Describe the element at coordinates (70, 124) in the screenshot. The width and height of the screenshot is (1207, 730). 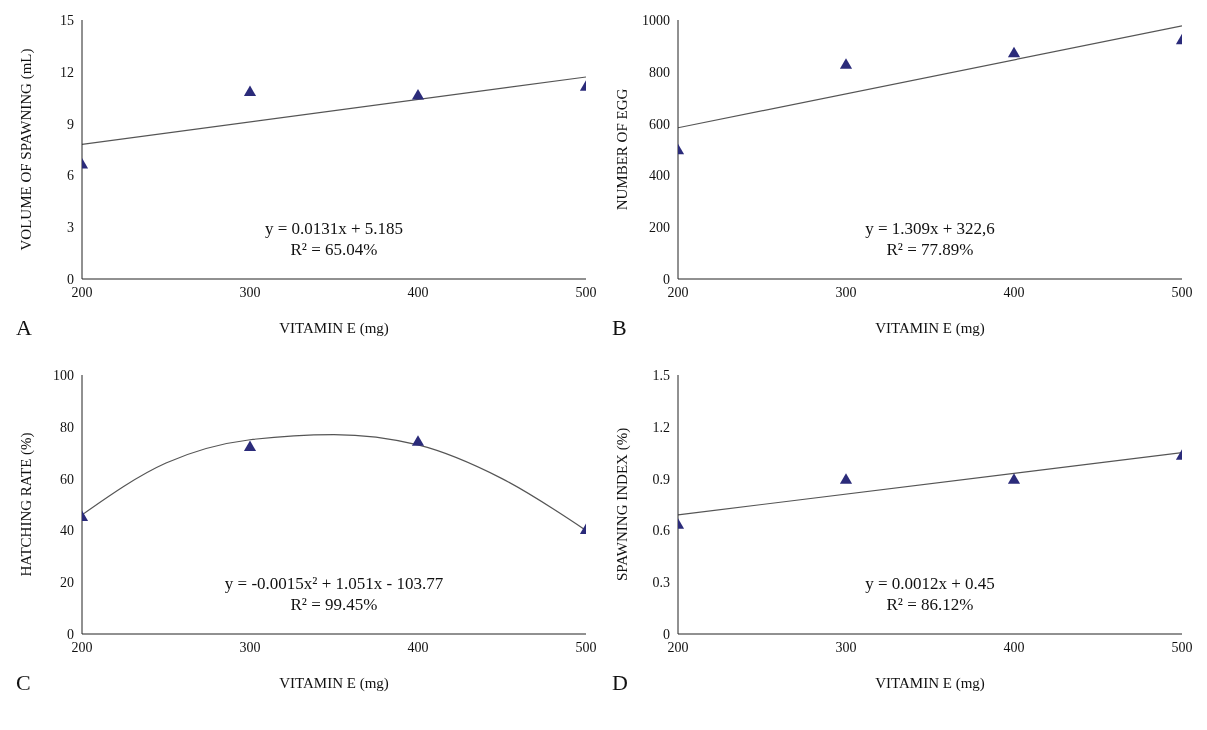
I see `y-tick-label: 9` at that location.